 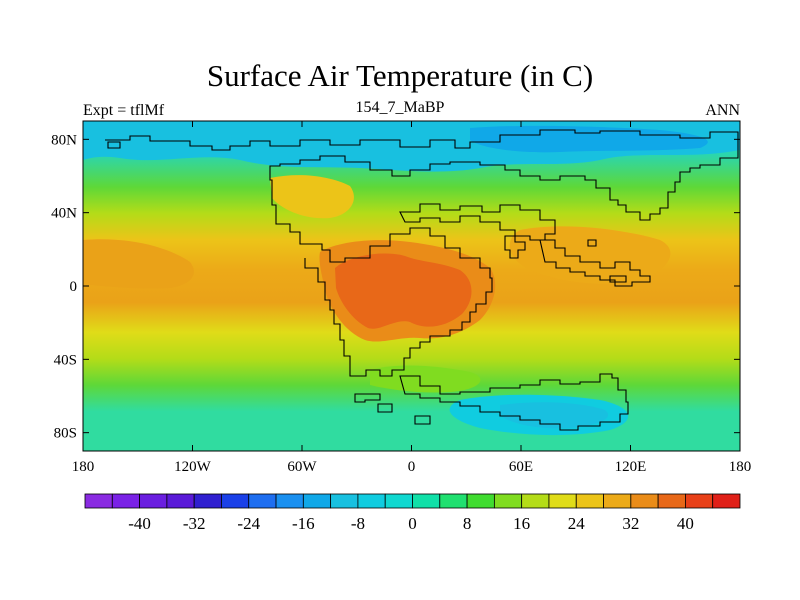 I want to click on colorbar-label: 32, so click(x=630, y=523).